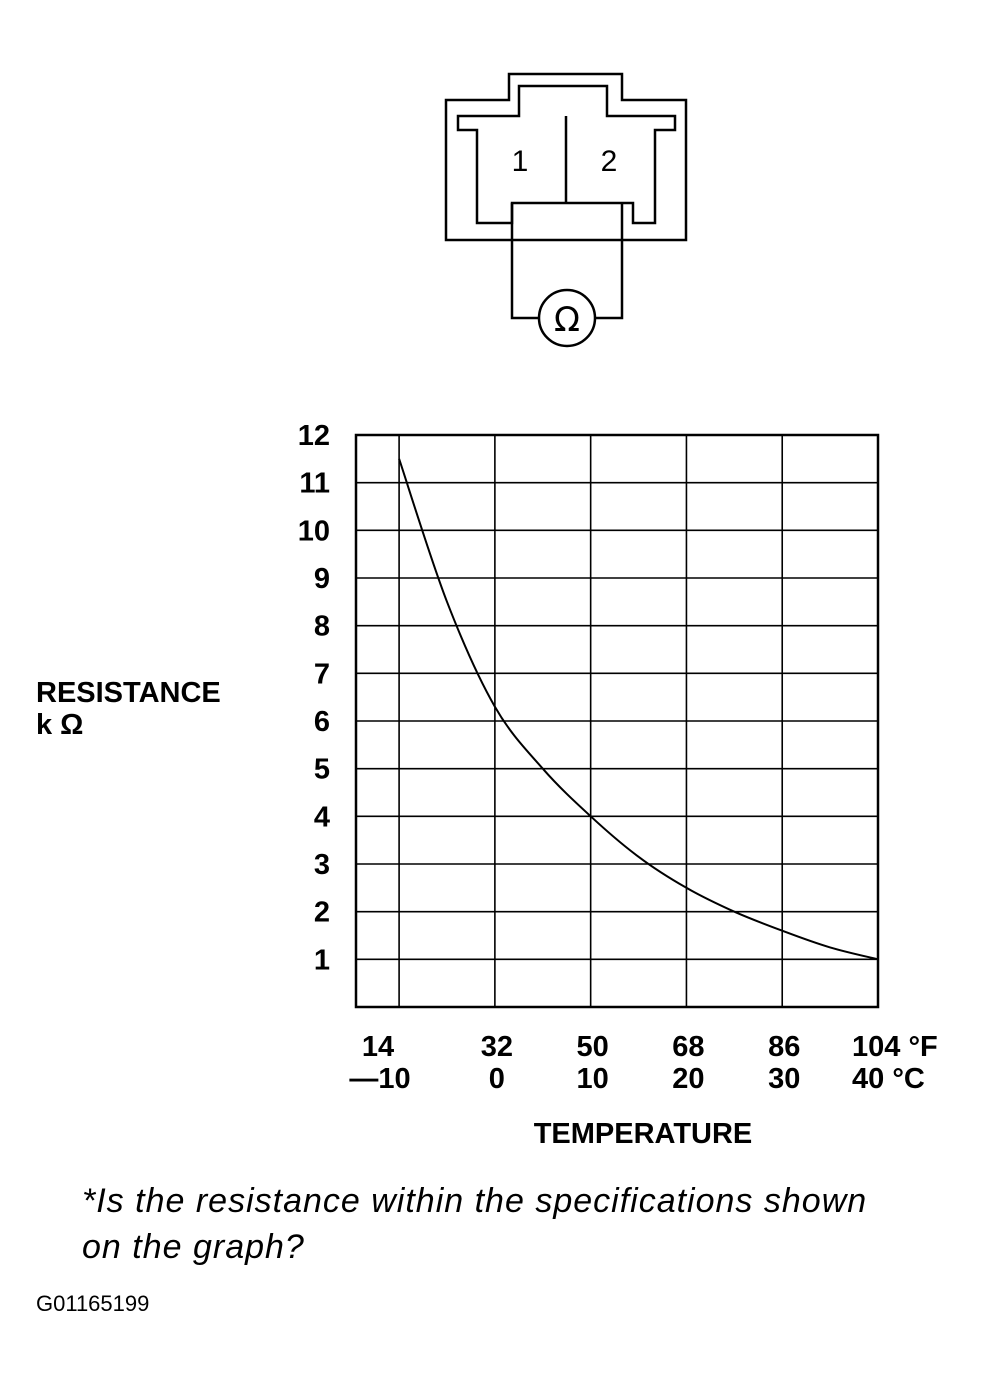 Image resolution: width=988 pixels, height=1386 pixels. What do you see at coordinates (784, 1047) in the screenshot?
I see `x-tick-label-f: 86` at bounding box center [784, 1047].